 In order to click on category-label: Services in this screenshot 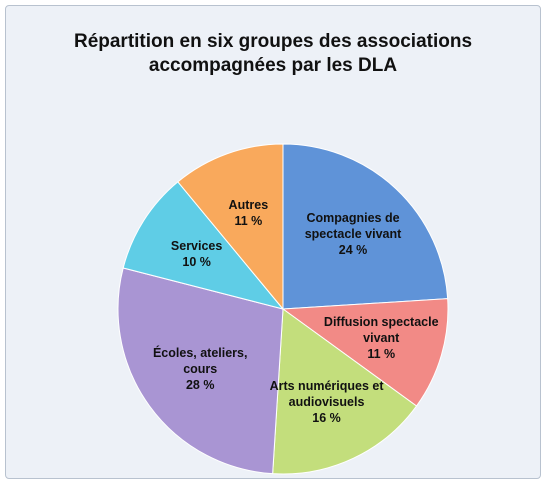, I will do `click(196, 246)`.